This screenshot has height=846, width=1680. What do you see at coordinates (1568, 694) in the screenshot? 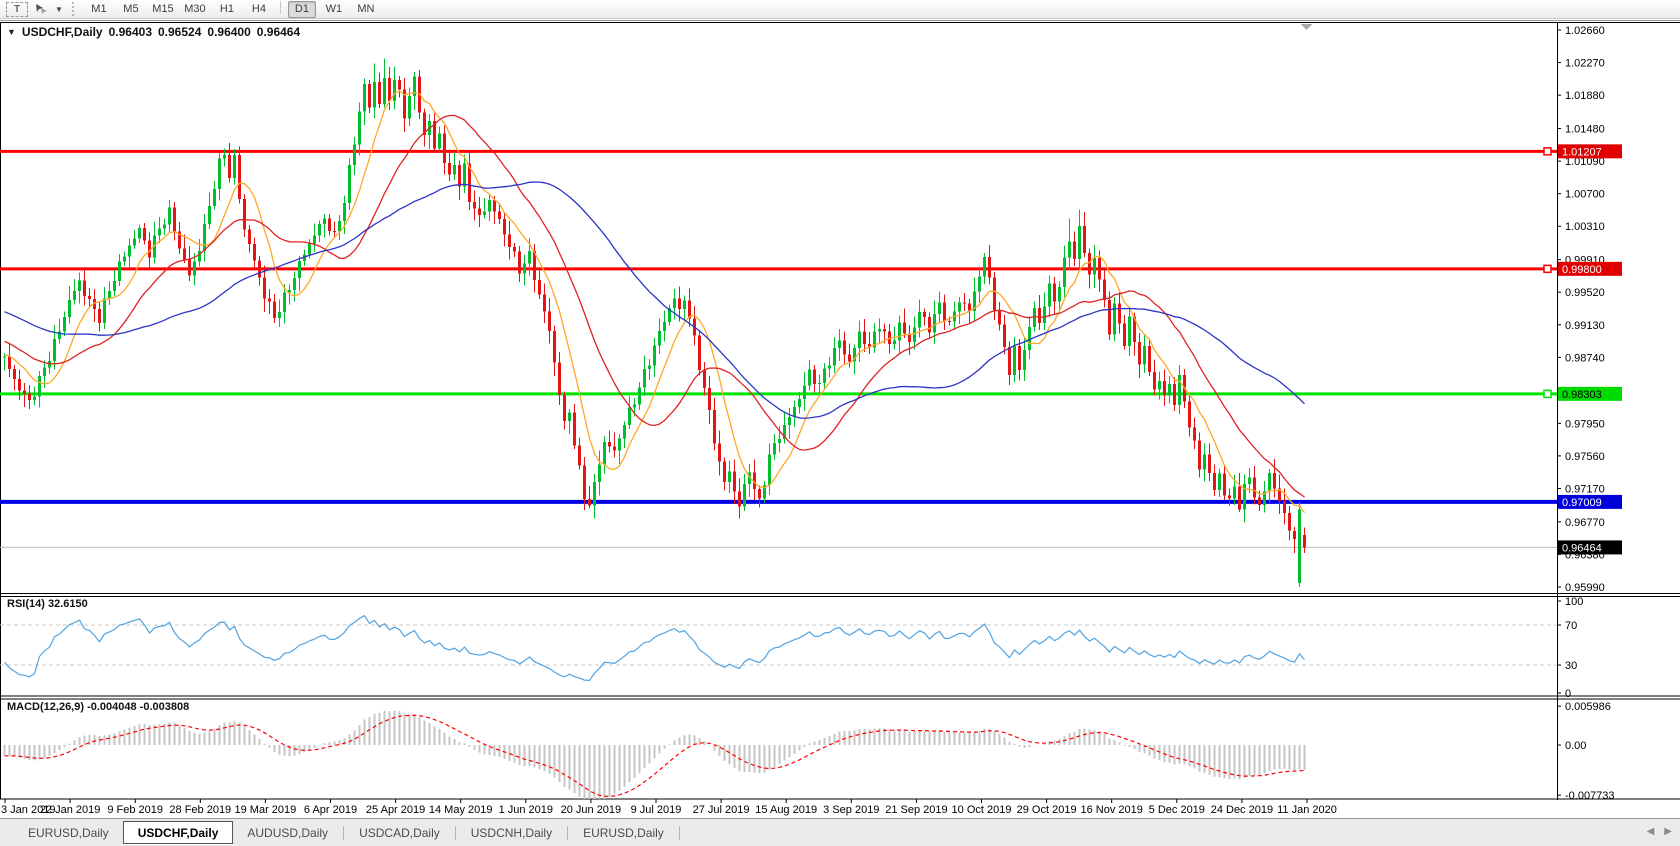
I see `svg-text: 0` at bounding box center [1568, 694].